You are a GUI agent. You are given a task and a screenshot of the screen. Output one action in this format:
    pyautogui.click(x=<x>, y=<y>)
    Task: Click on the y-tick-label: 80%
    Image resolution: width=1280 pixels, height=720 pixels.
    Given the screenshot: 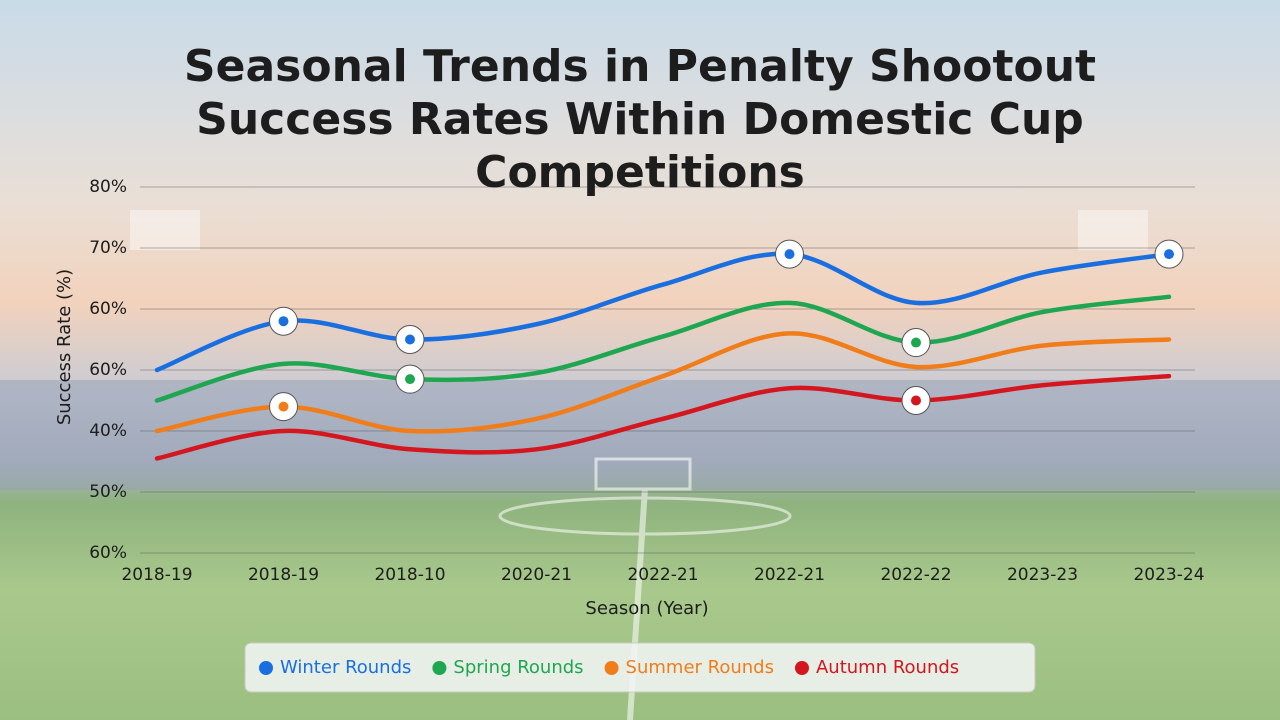 What is the action you would take?
    pyautogui.click(x=108, y=187)
    